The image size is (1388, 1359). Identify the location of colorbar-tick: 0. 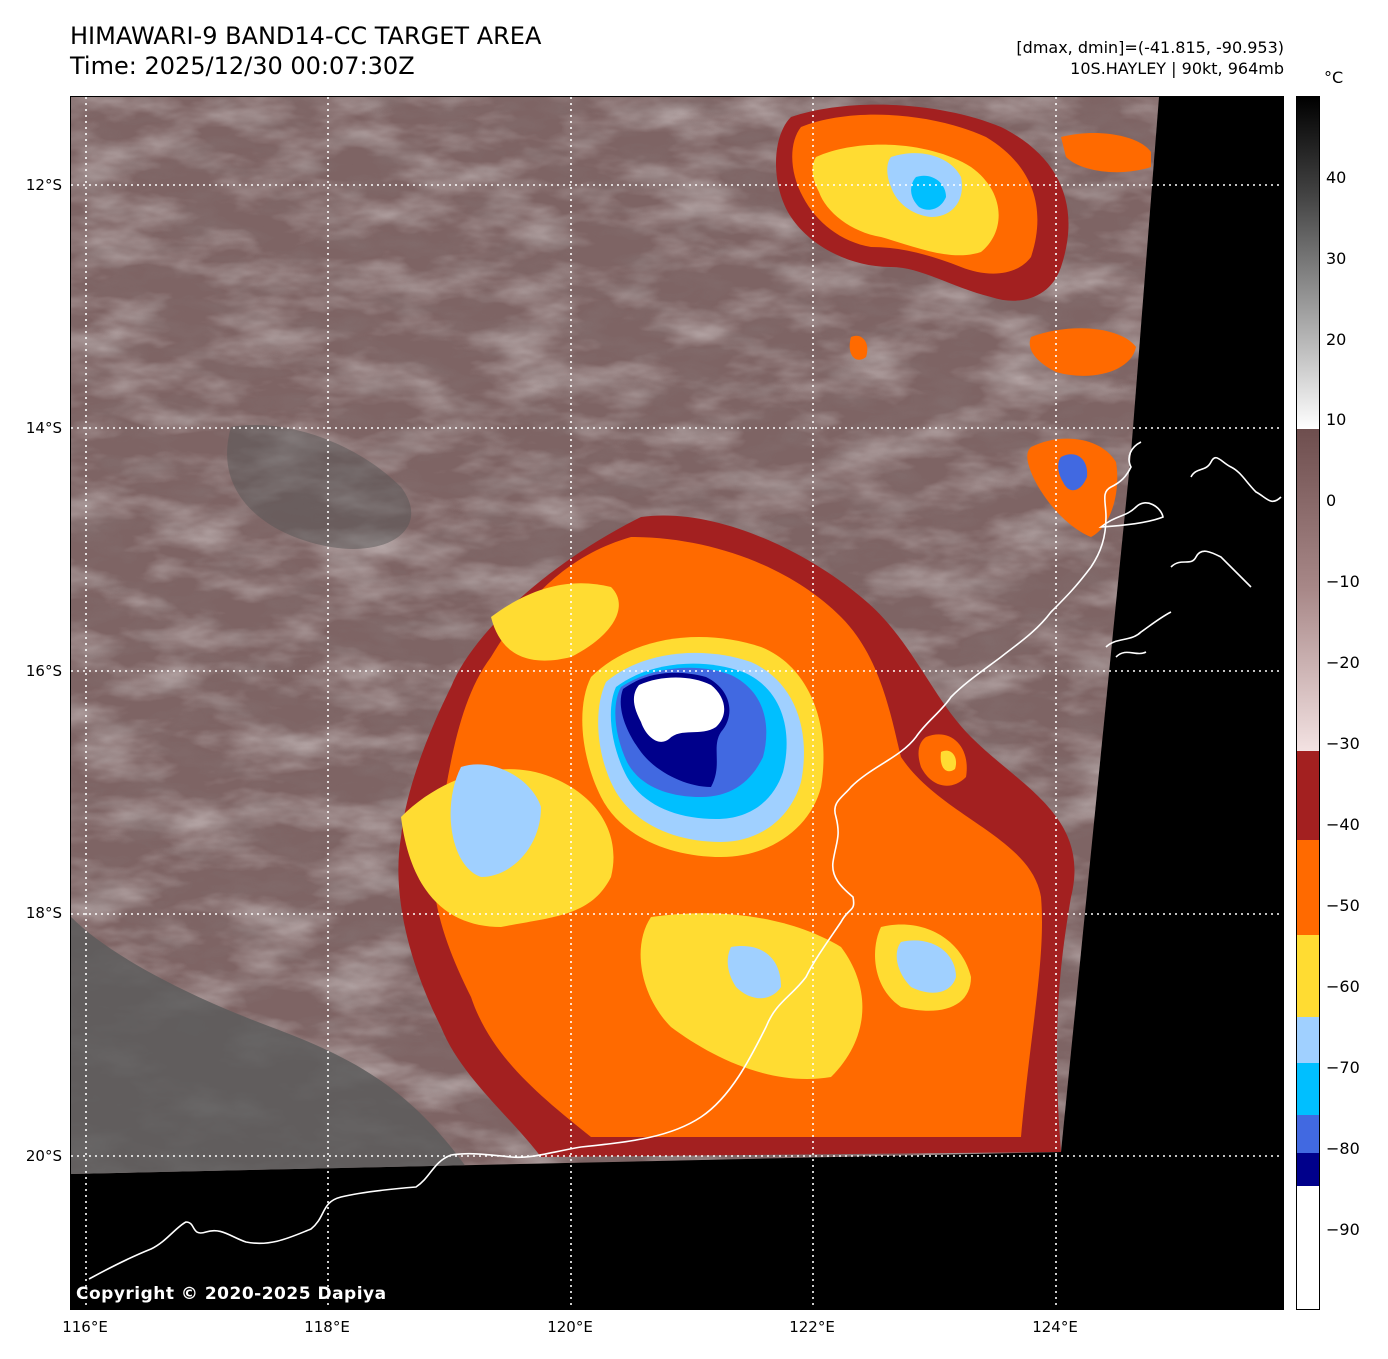
(1331, 500).